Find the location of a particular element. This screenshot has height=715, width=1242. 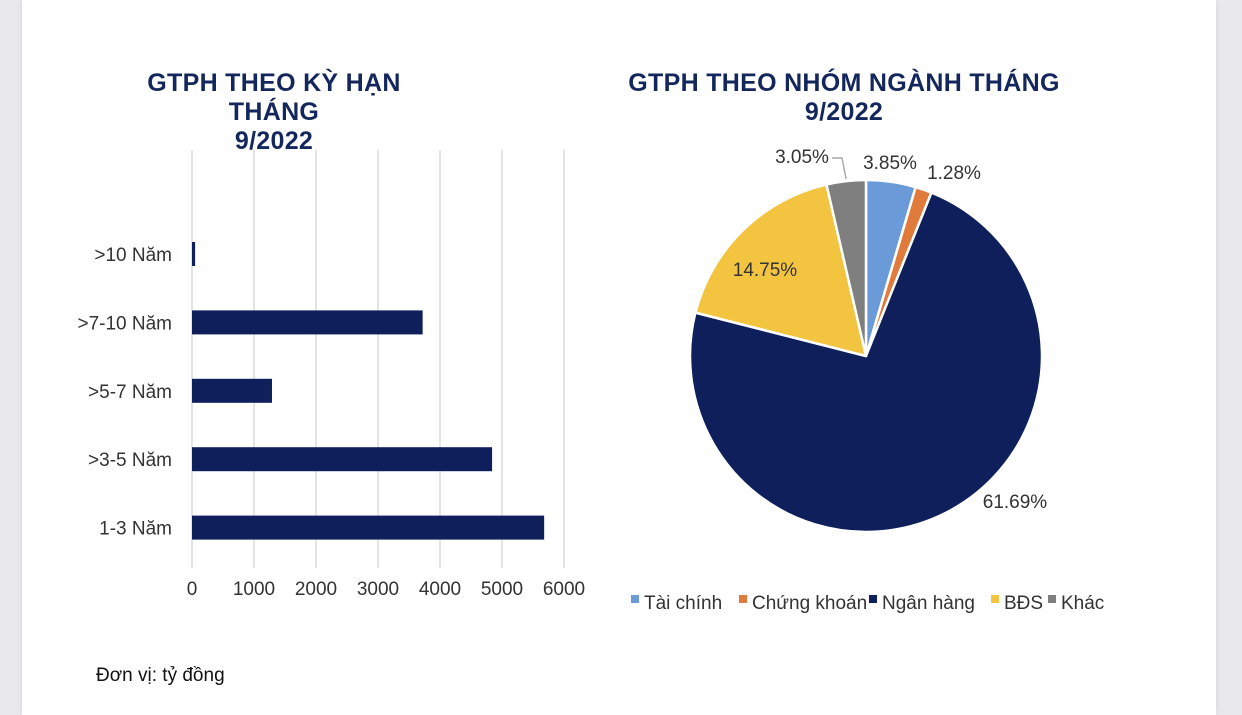

category-label: >3-5 Năm is located at coordinates (130, 460).